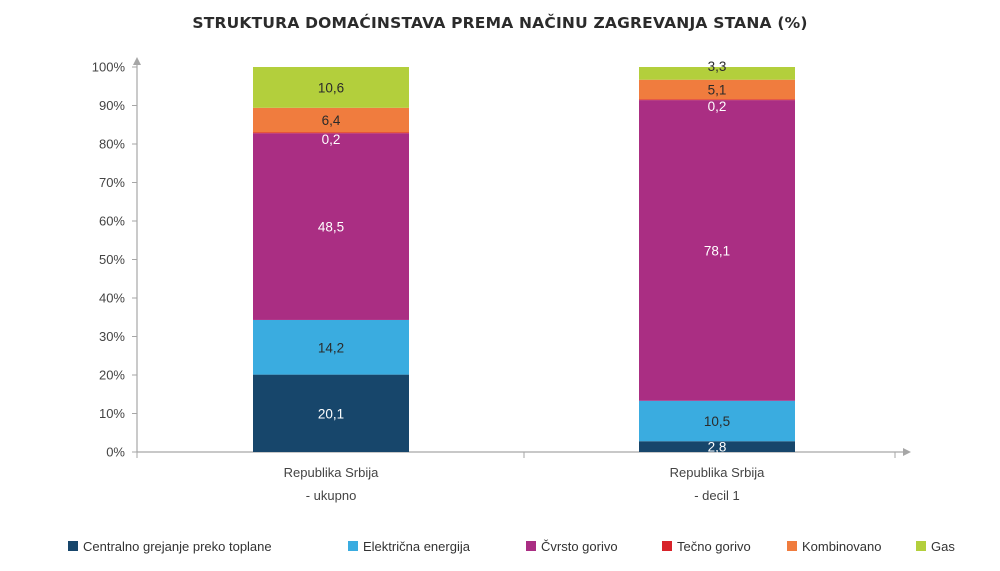 The height and width of the screenshot is (571, 1000). I want to click on data-label: 20,1, so click(331, 413).